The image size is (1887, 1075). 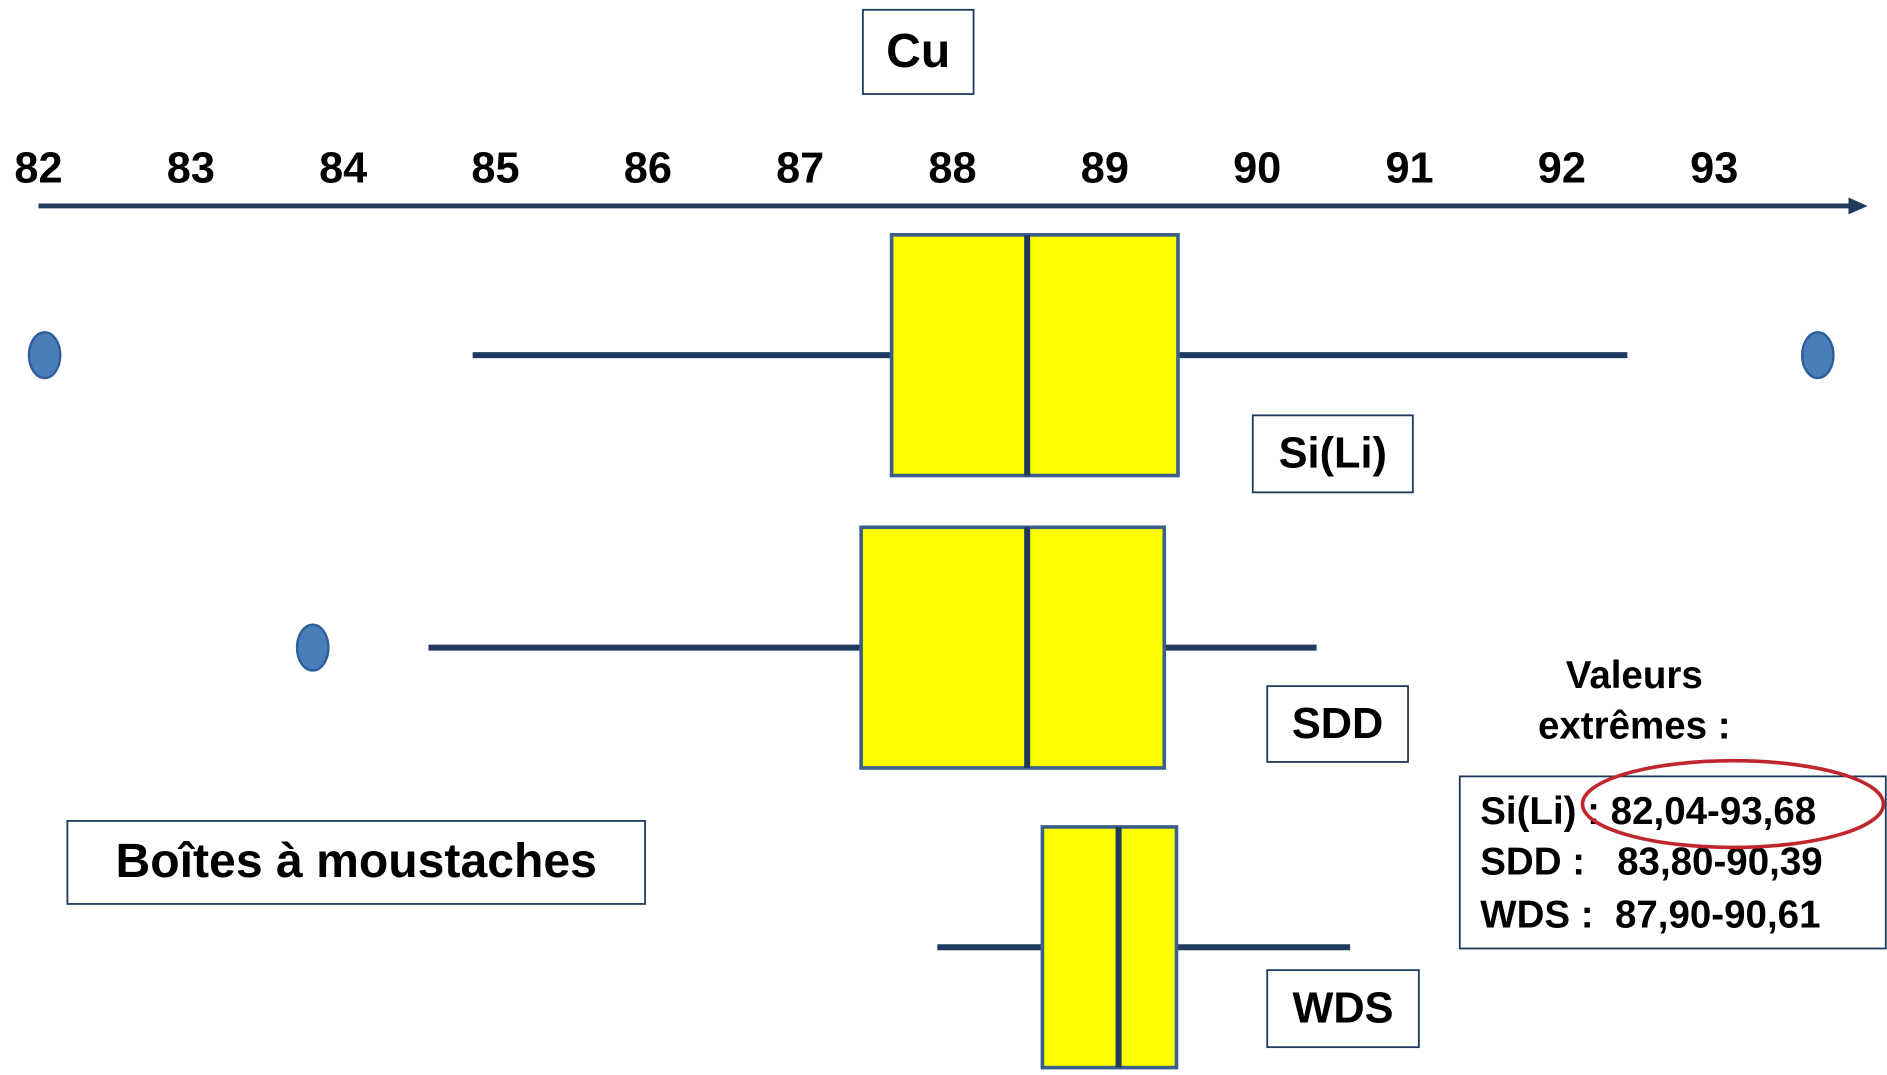 What do you see at coordinates (1634, 725) in the screenshot?
I see `extremes-title: extrêmes :` at bounding box center [1634, 725].